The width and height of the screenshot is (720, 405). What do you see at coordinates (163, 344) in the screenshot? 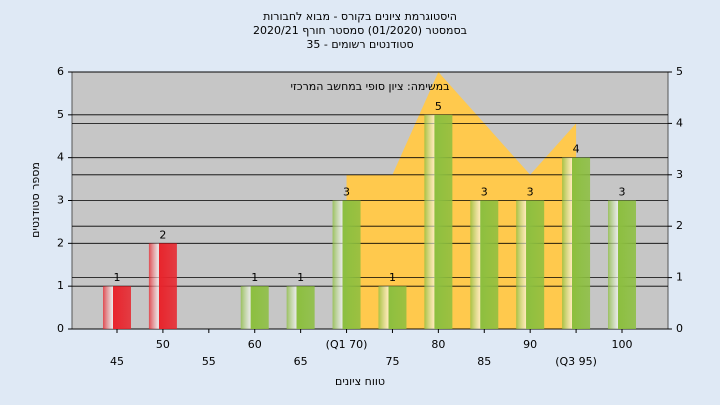
I see `x-tick-label: 50` at bounding box center [163, 344].